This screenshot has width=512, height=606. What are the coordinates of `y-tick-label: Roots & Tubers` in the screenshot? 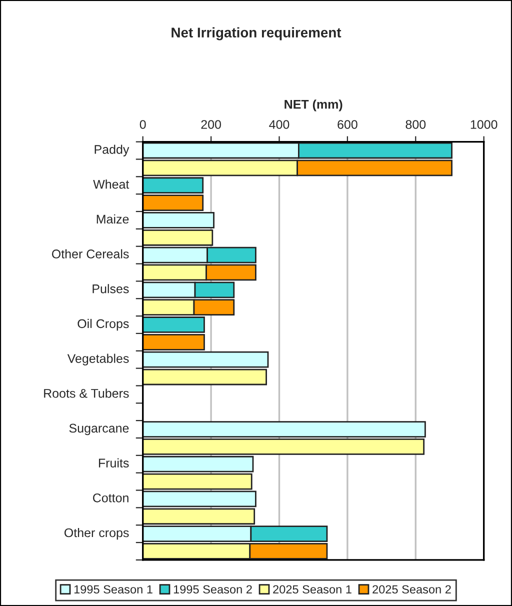 It's located at (86, 393).